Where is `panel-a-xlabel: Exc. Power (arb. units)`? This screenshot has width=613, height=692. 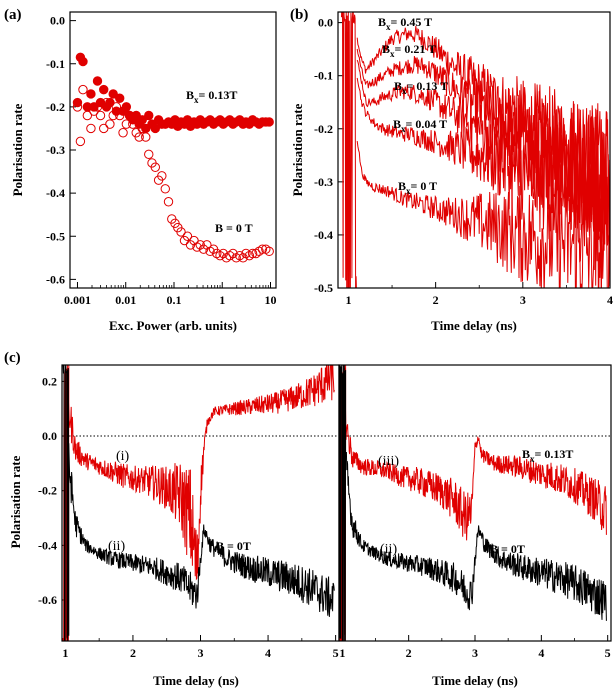
panel-a-xlabel: Exc. Power (arb. units) is located at coordinates (173, 325).